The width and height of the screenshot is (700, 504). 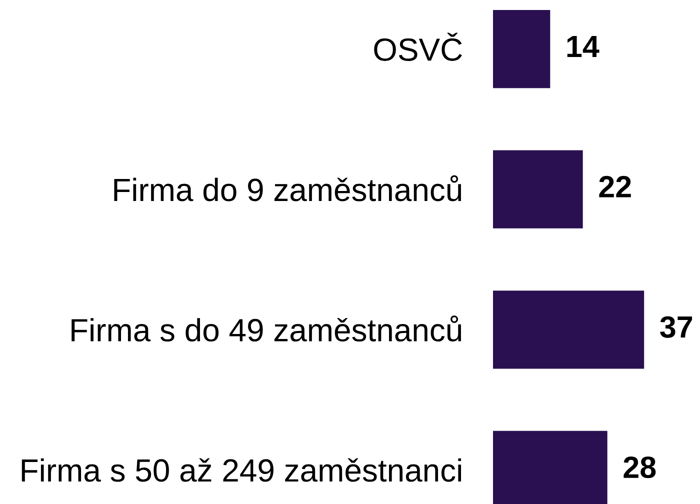 I want to click on data-label: 28, so click(x=640, y=467).